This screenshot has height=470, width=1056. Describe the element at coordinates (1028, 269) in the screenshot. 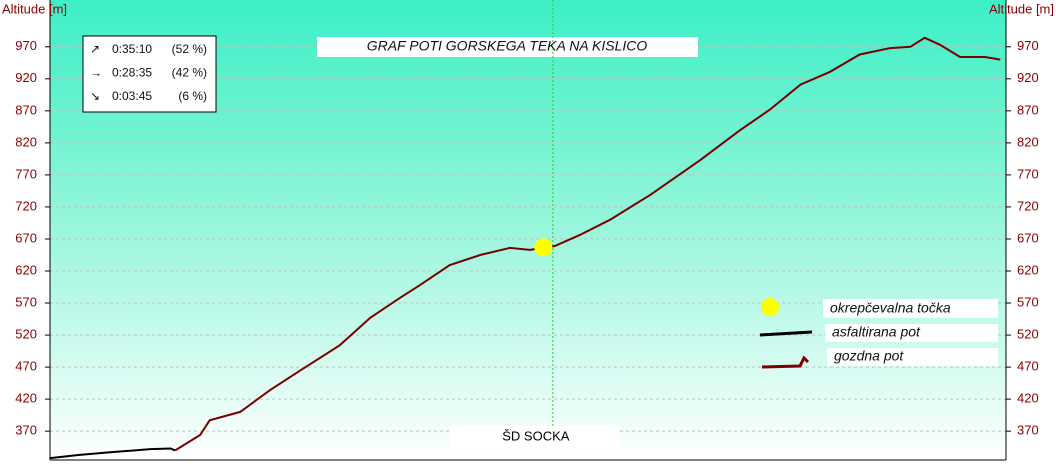

I see `y2-tick-label: 620` at that location.